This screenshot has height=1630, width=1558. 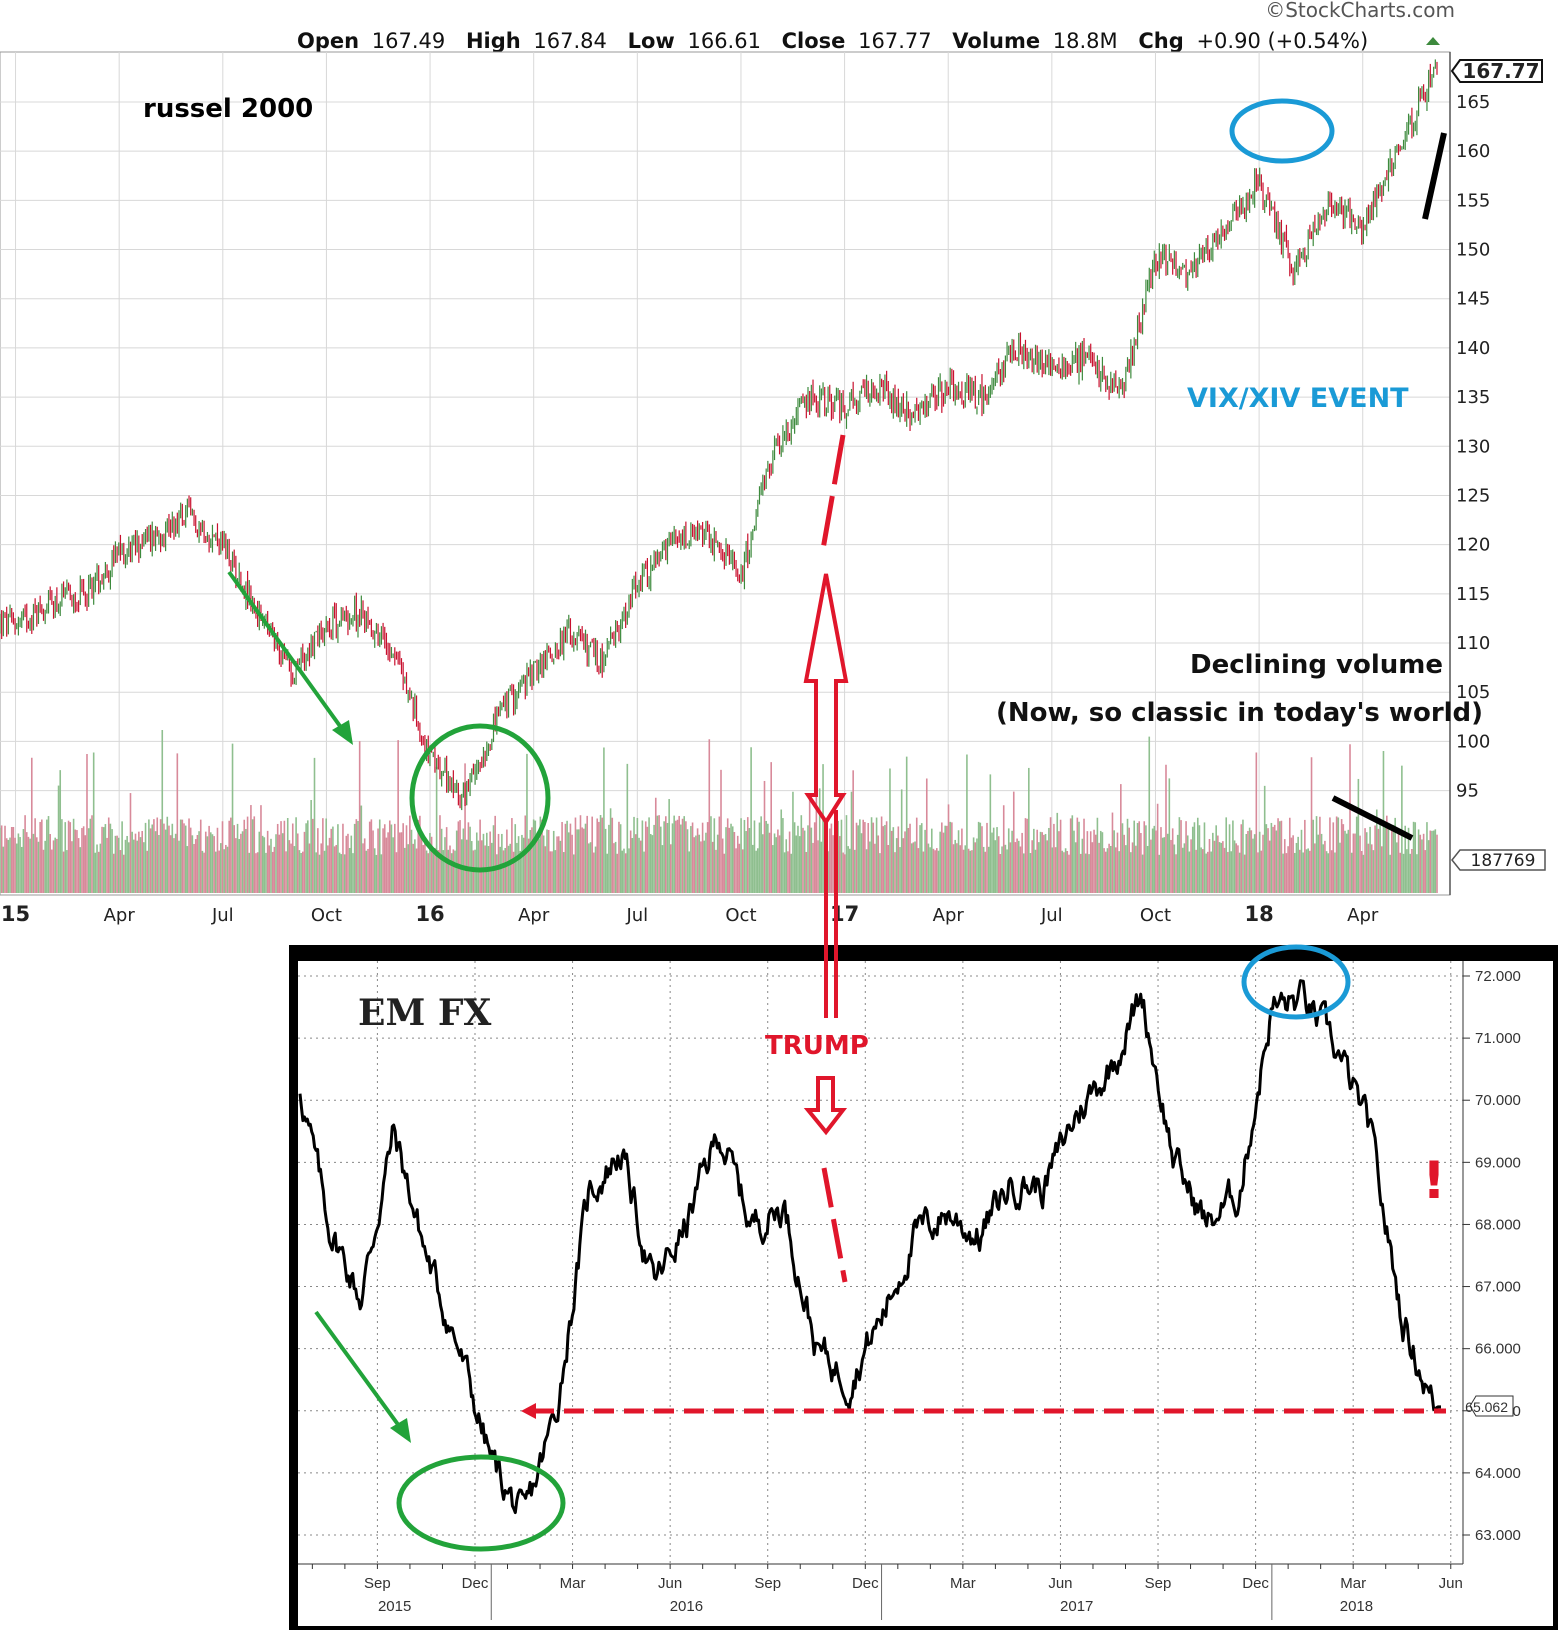 I want to click on chg-label: Chg, so click(x=1160, y=41).